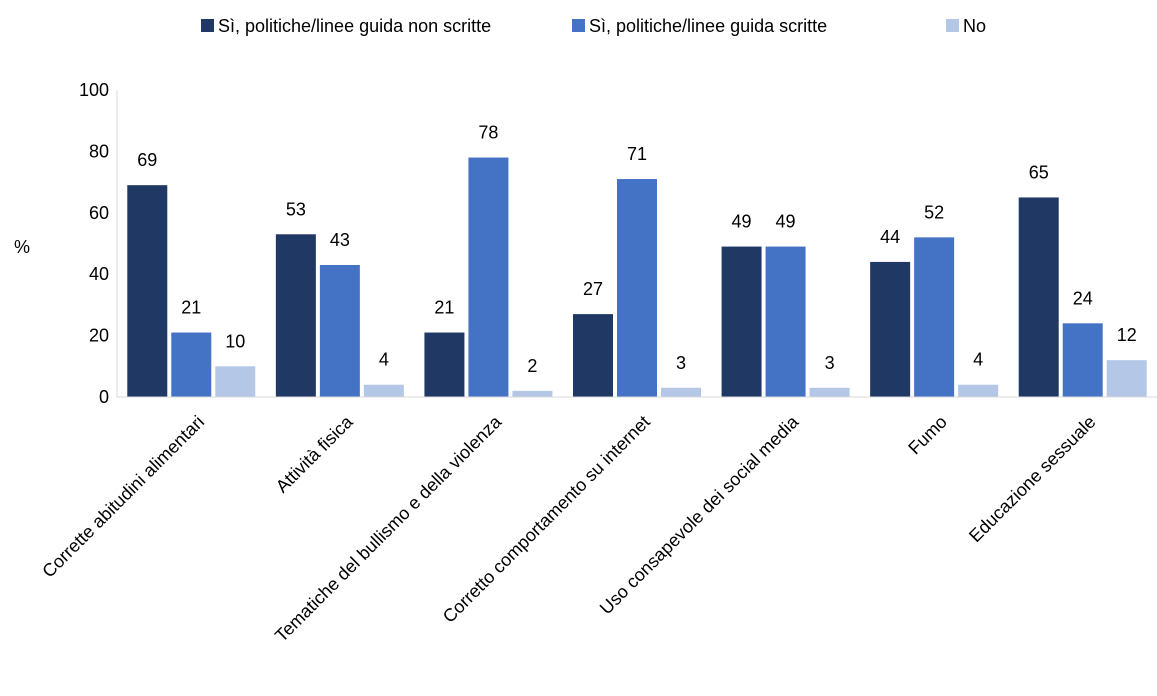 Image resolution: width=1157 pixels, height=696 pixels. I want to click on data-label: 71, so click(637, 154).